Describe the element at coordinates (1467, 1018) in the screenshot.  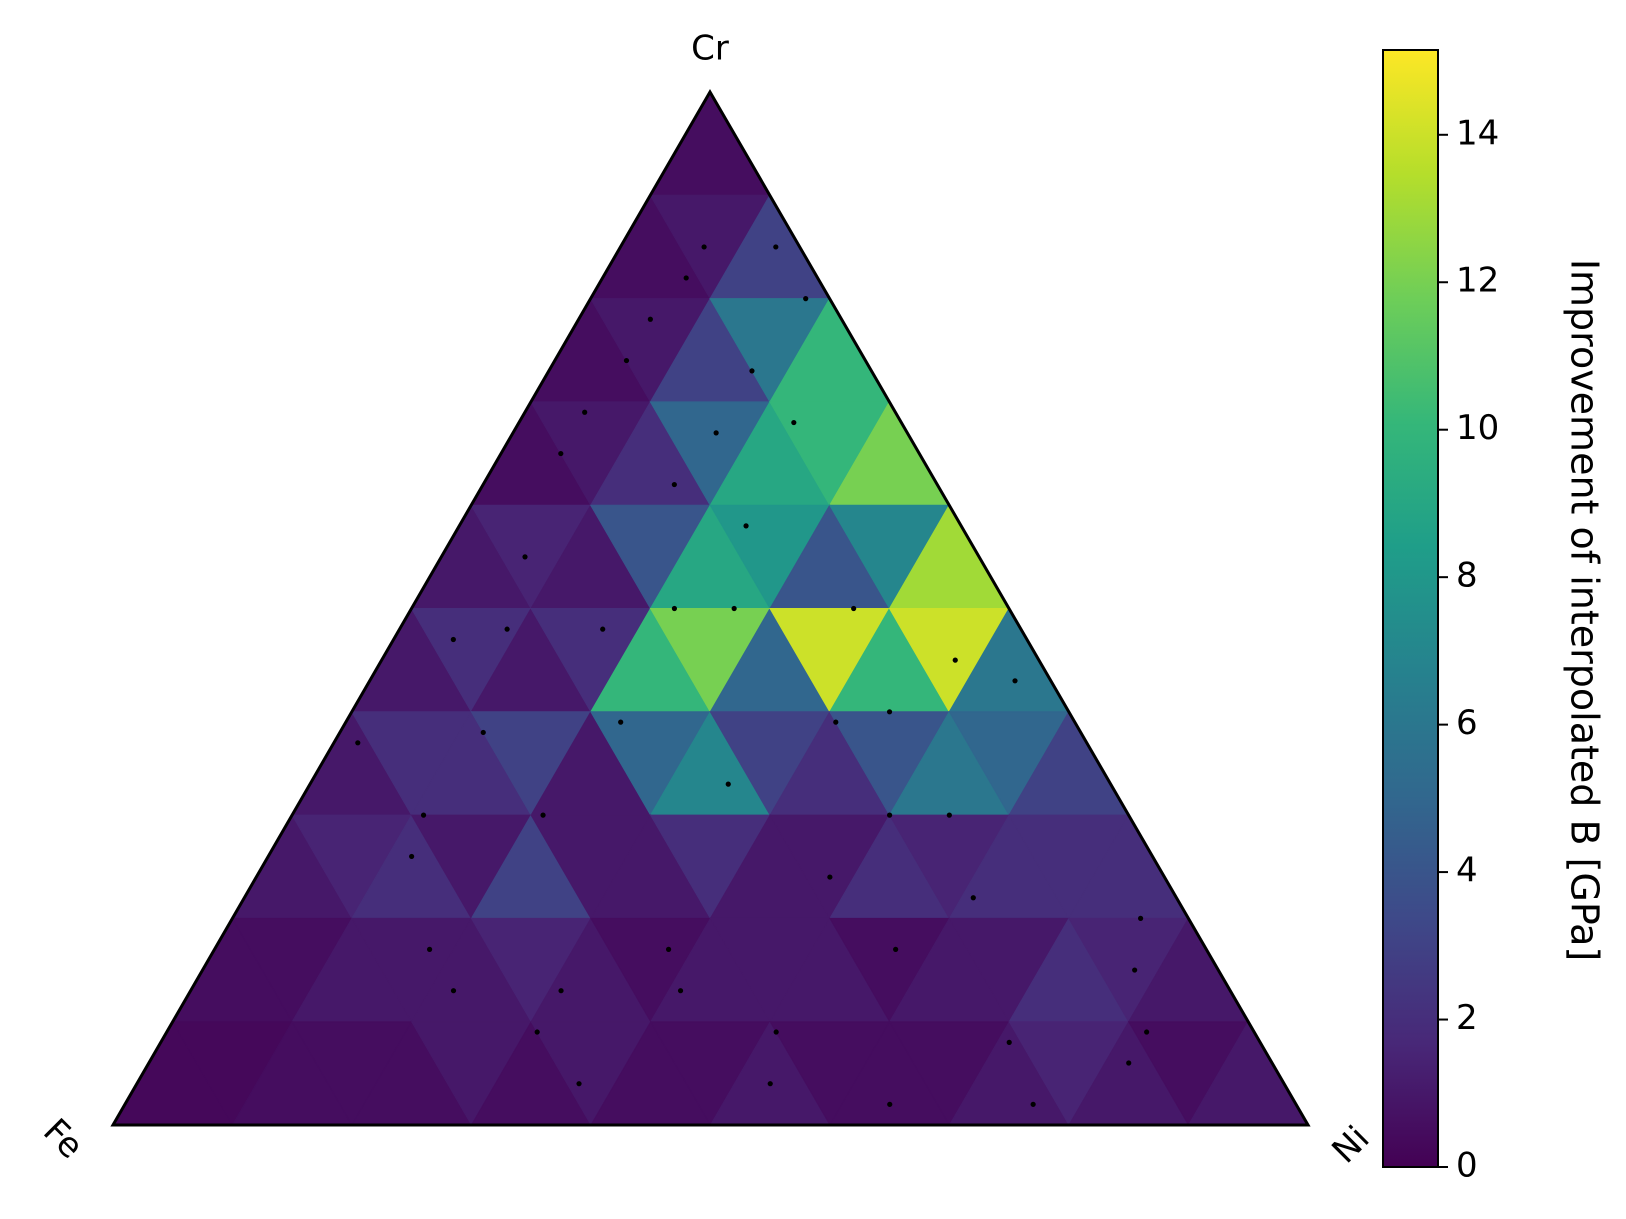
I see `colorbar-tick-label: 2` at that location.